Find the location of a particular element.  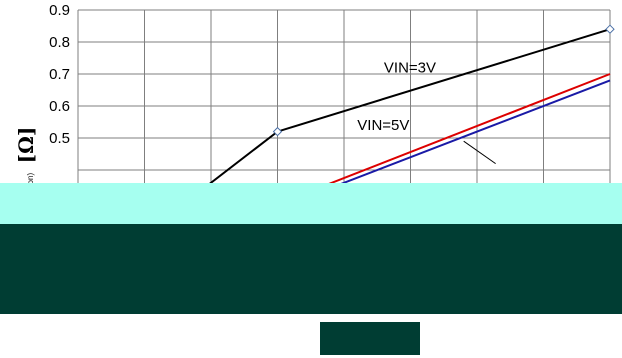

y-tick-labels: 0.9 0.8 0.7 0.6 0.5 is located at coordinates (59, 74).